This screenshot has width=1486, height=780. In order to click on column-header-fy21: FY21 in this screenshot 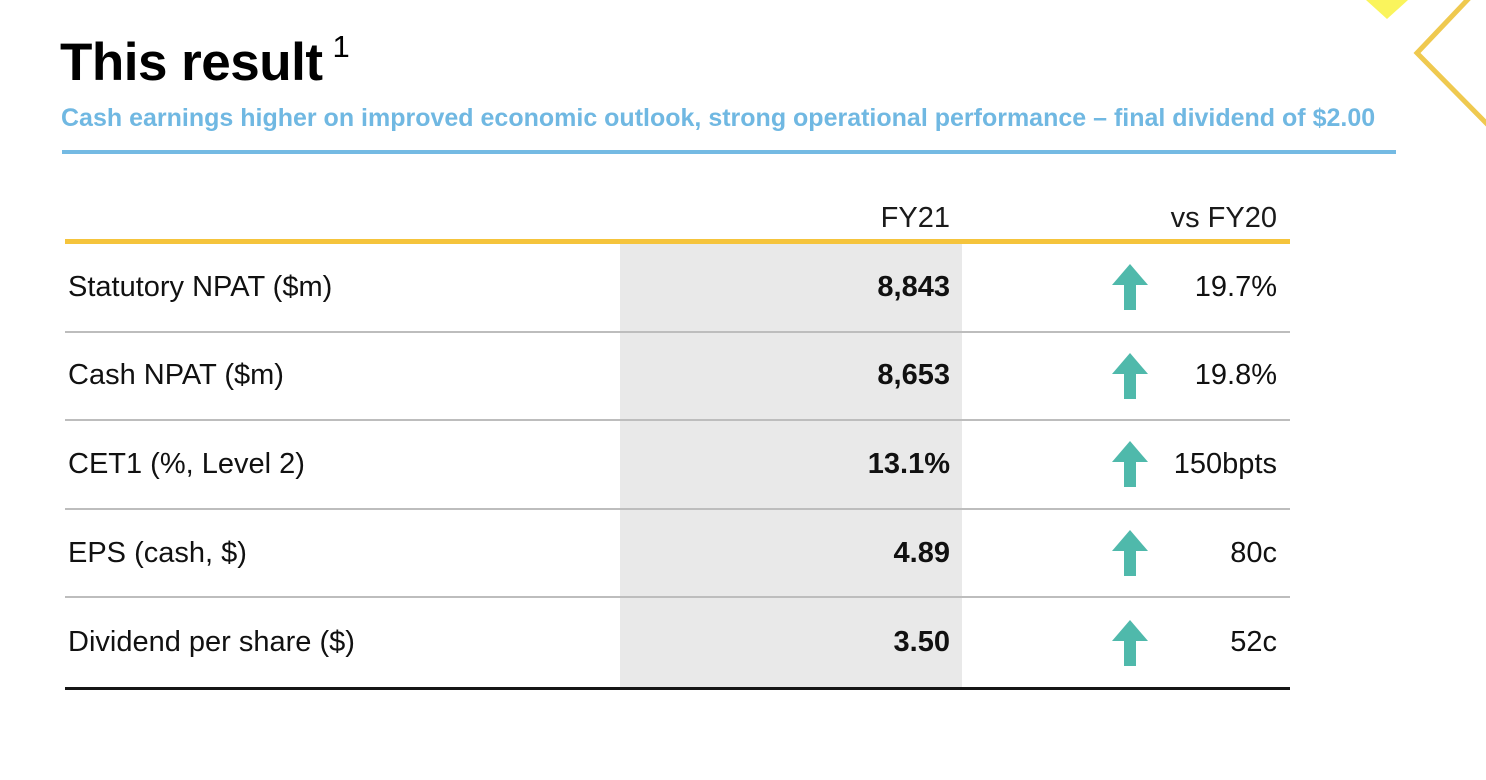, I will do `click(915, 218)`.